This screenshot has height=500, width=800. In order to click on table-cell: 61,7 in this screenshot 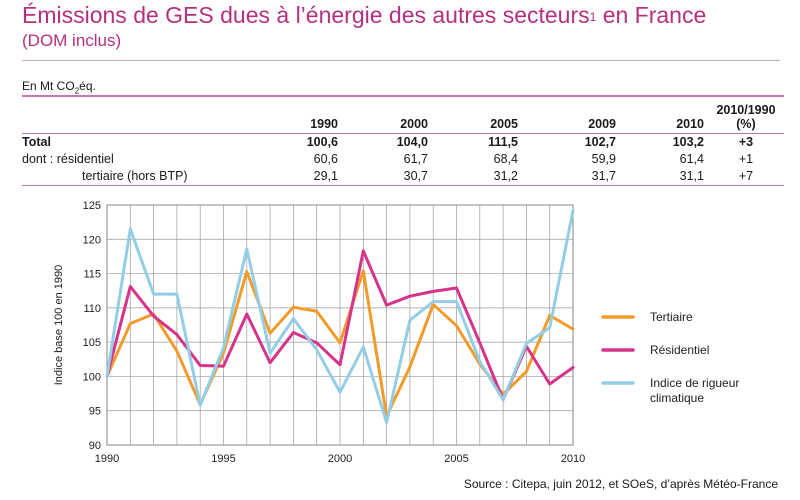, I will do `click(415, 159)`.